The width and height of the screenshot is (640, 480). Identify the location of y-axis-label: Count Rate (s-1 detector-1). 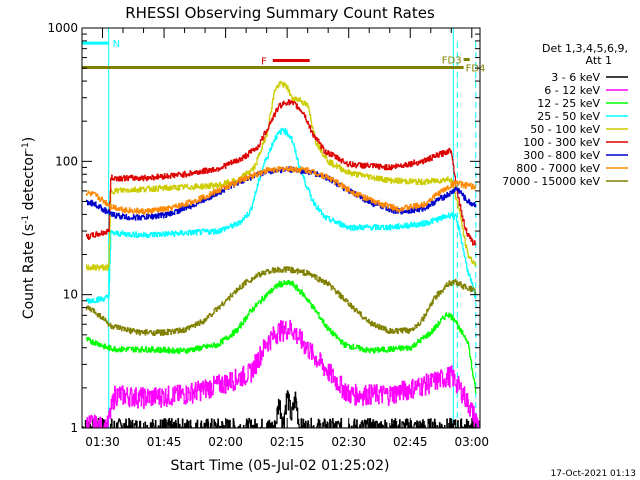
(29, 228).